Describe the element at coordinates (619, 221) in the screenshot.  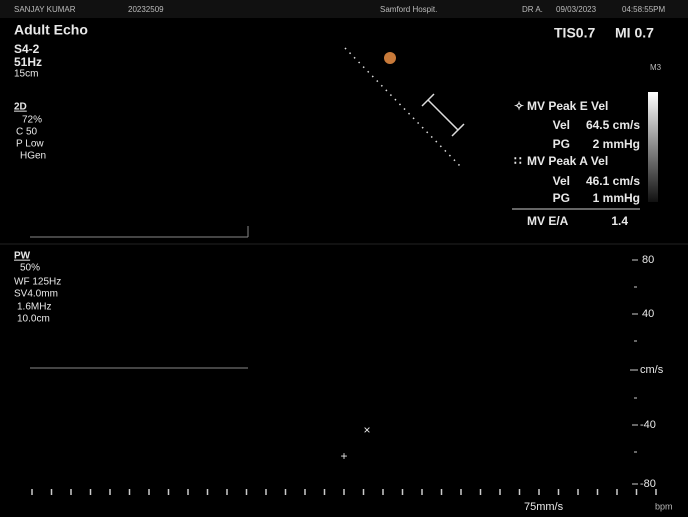
I see `ratio-value: 1.4` at that location.